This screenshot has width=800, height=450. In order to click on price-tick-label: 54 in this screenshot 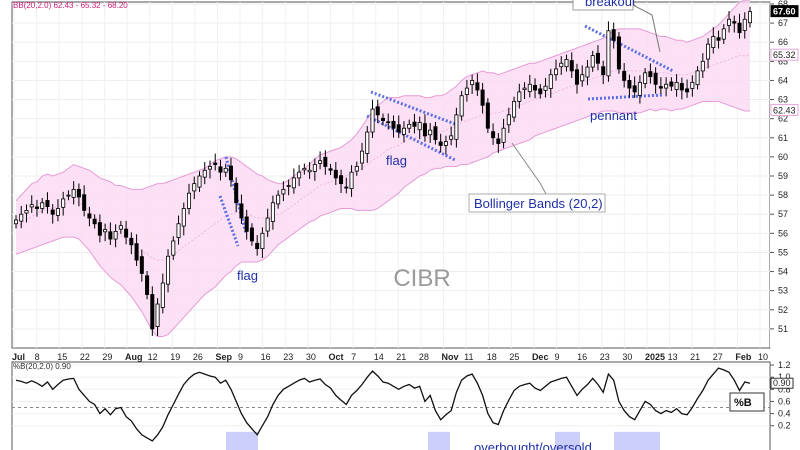, I will do `click(783, 272)`.